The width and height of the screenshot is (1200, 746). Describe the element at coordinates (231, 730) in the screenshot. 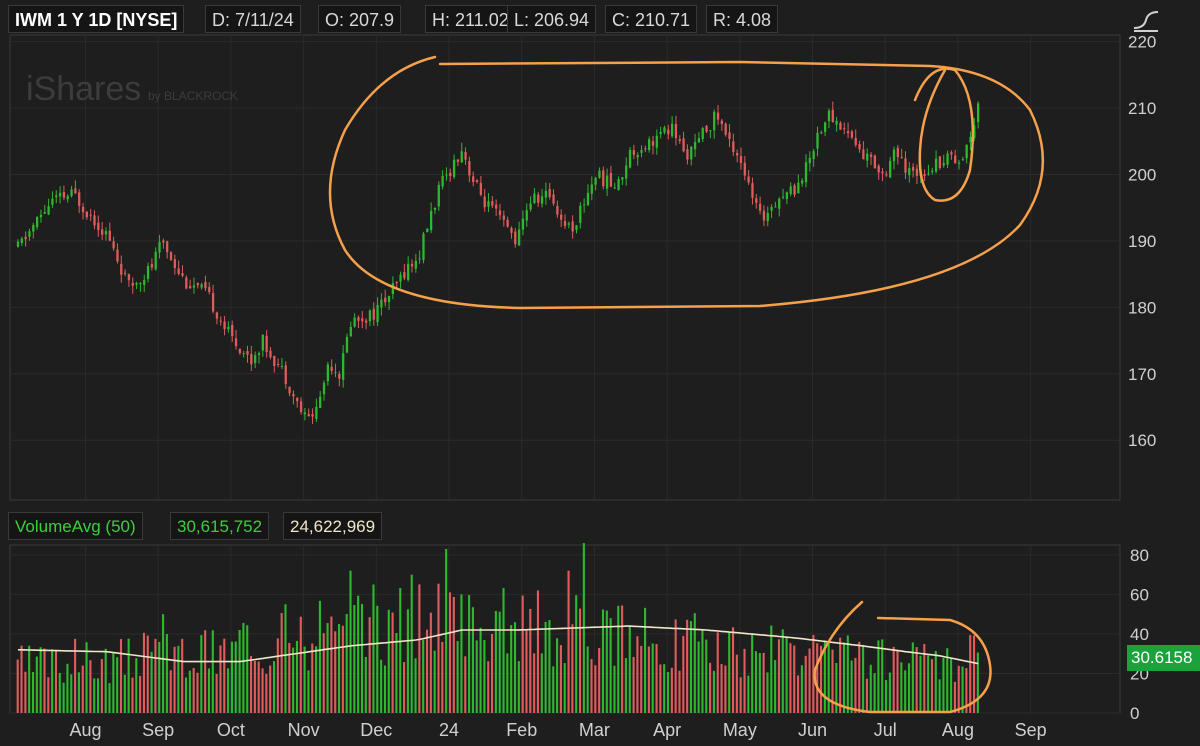

I see `time-tick-label: Oct` at that location.